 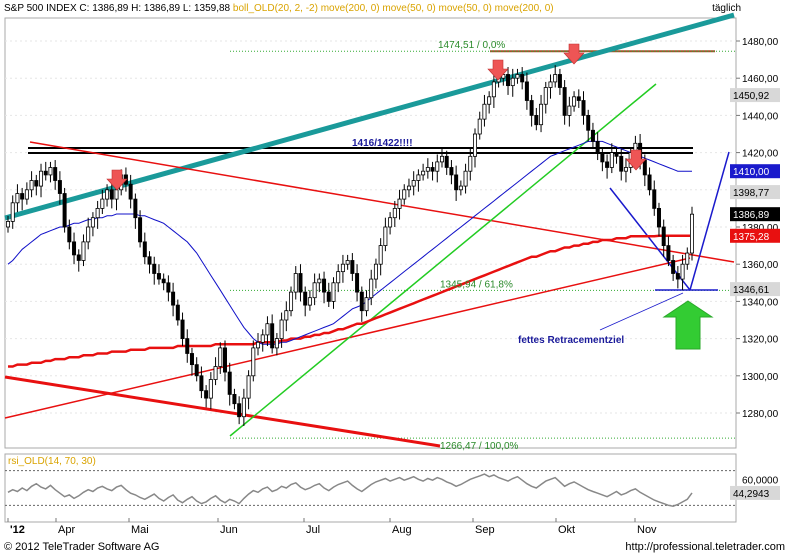 What do you see at coordinates (760, 480) in the screenshot?
I see `rsi-tick-label: 60,0000` at bounding box center [760, 480].